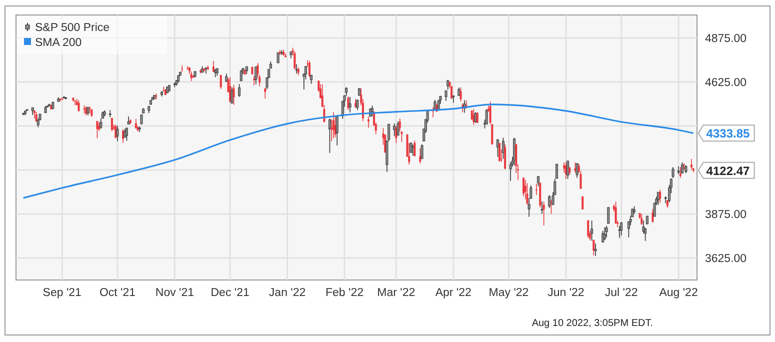 Image resolution: width=775 pixels, height=342 pixels. I want to click on annotation: 4333.85, so click(728, 133).